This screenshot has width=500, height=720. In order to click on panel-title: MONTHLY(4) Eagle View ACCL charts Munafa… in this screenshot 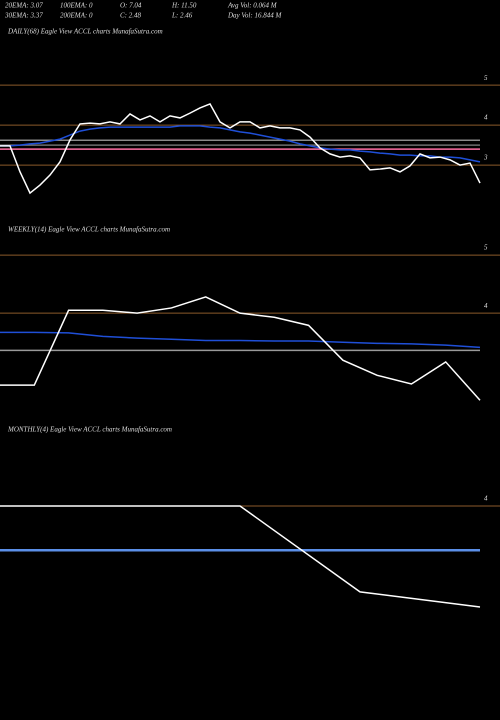, I will do `click(89, 430)`.